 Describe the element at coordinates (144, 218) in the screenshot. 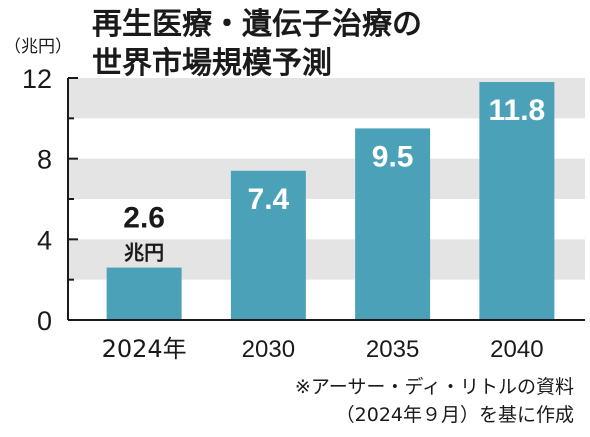

I see `data-label: 2.6` at that location.